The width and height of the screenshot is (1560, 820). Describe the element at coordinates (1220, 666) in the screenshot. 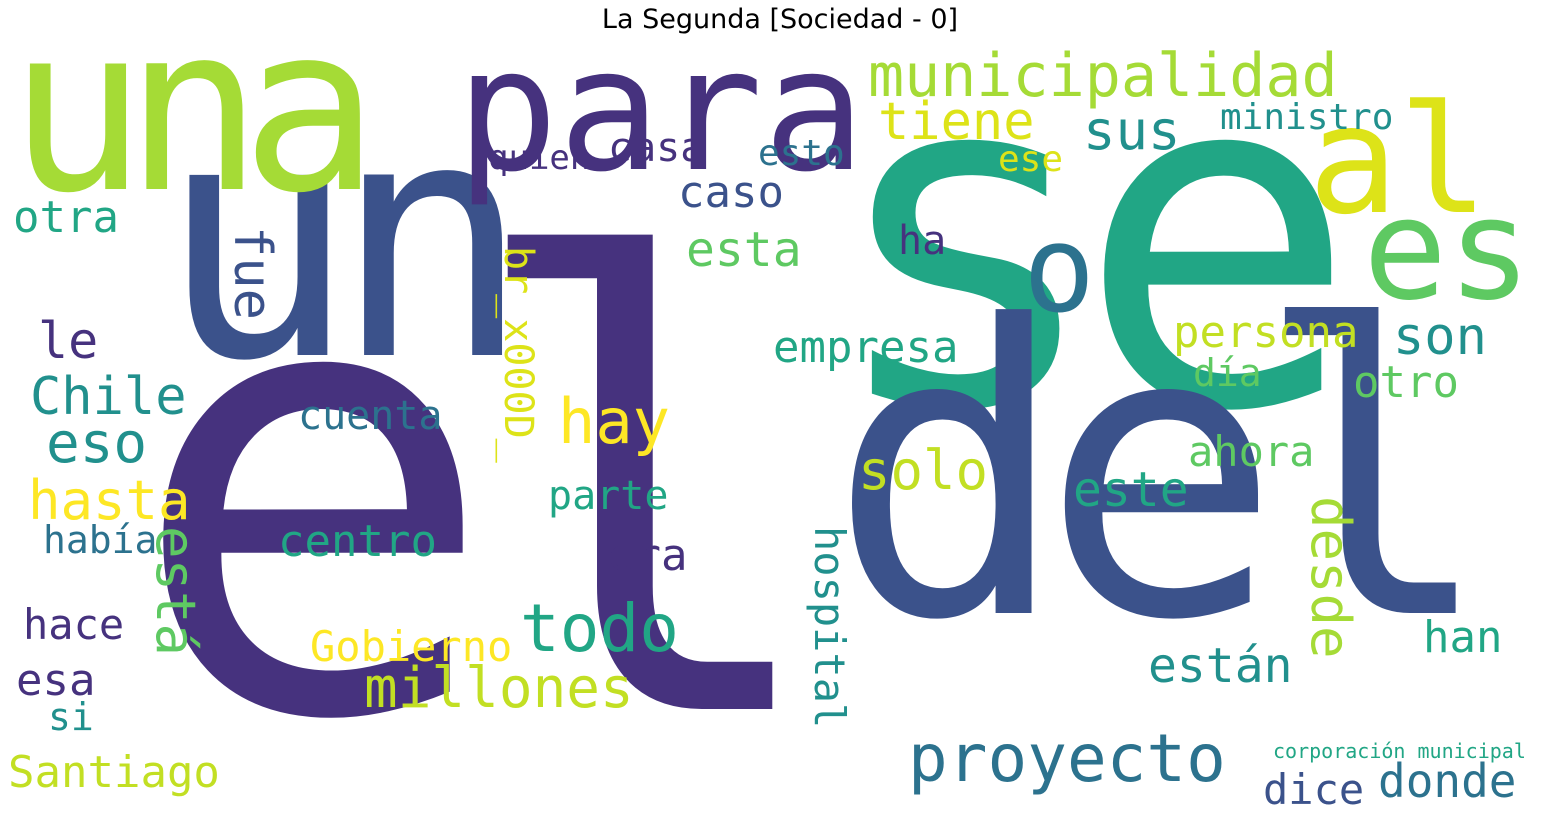

I see `word: están` at that location.